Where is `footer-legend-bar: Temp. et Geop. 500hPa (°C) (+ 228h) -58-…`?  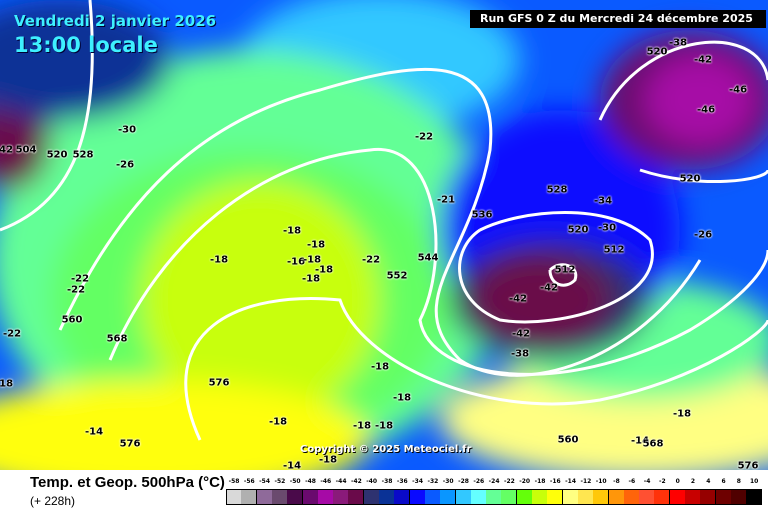 footer-legend-bar: Temp. et Geop. 500hPa (°C) (+ 228h) -58-… is located at coordinates (384, 491).